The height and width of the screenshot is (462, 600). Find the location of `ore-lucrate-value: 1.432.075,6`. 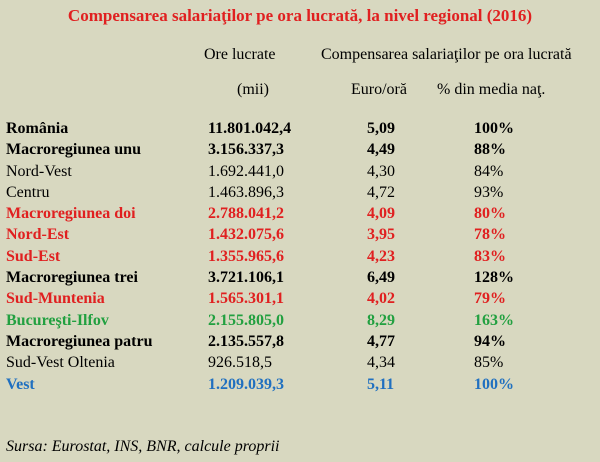

ore-lucrate-value: 1.432.075,6 is located at coordinates (246, 235).